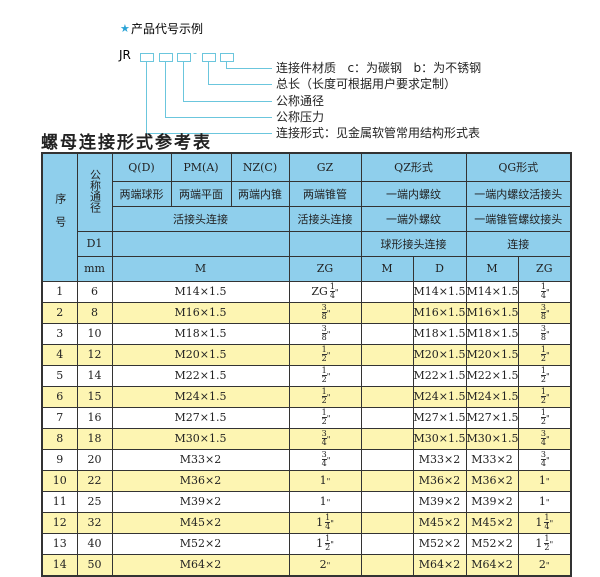 This screenshot has width=600, height=577. I want to click on header-gz: GZ, so click(325, 167).